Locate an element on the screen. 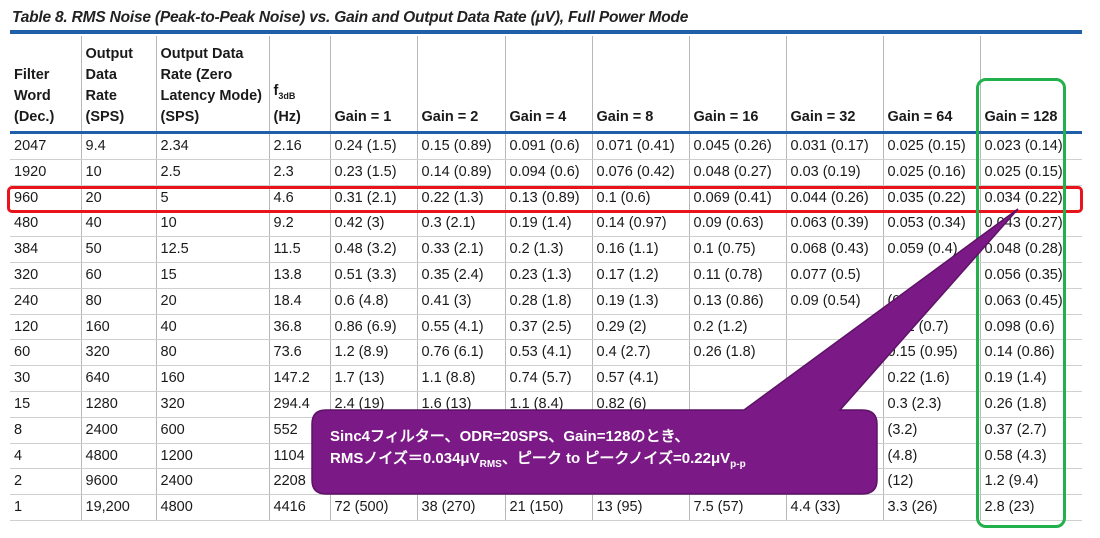 This screenshot has height=538, width=1100. table-cell: 15 is located at coordinates (213, 275).